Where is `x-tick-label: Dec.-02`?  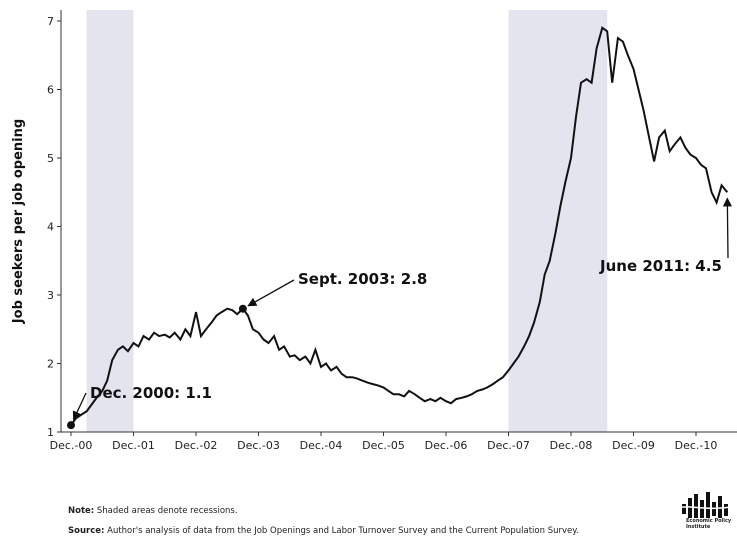 x-tick-label: Dec.-02 is located at coordinates (196, 445).